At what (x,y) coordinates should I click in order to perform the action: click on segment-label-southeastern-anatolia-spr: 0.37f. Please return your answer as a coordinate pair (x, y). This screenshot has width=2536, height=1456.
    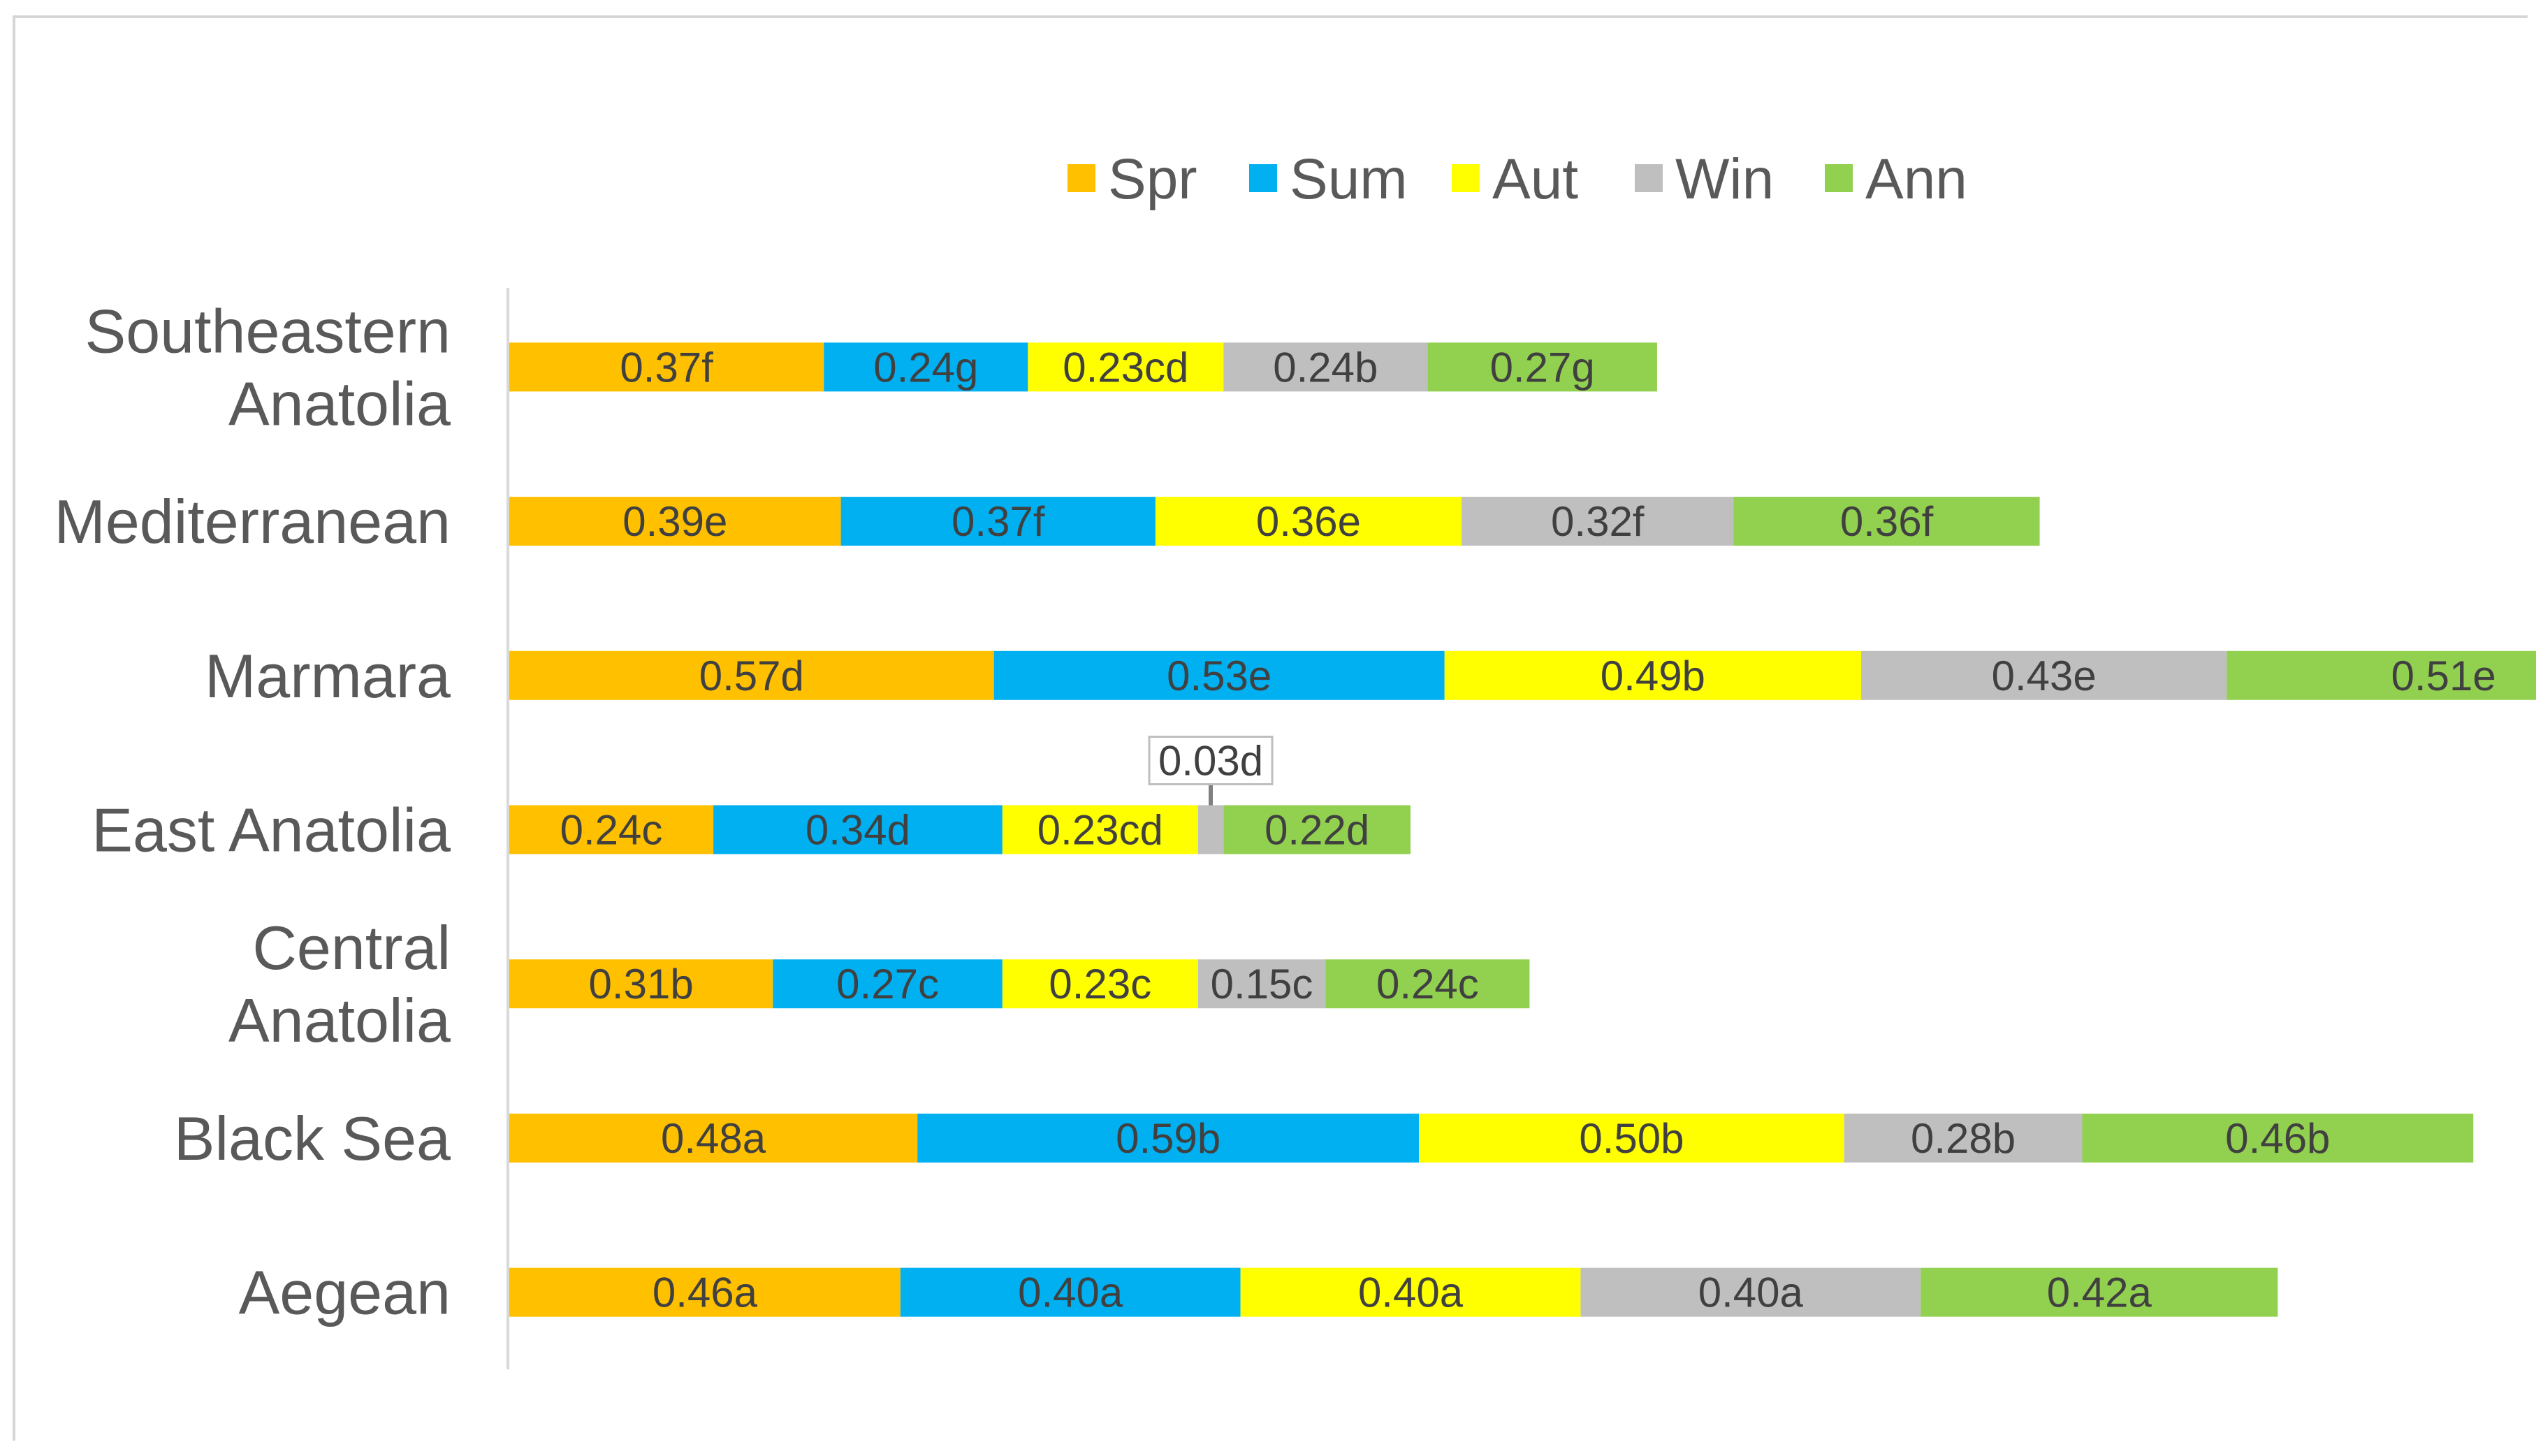
    Looking at the image, I should click on (666, 367).